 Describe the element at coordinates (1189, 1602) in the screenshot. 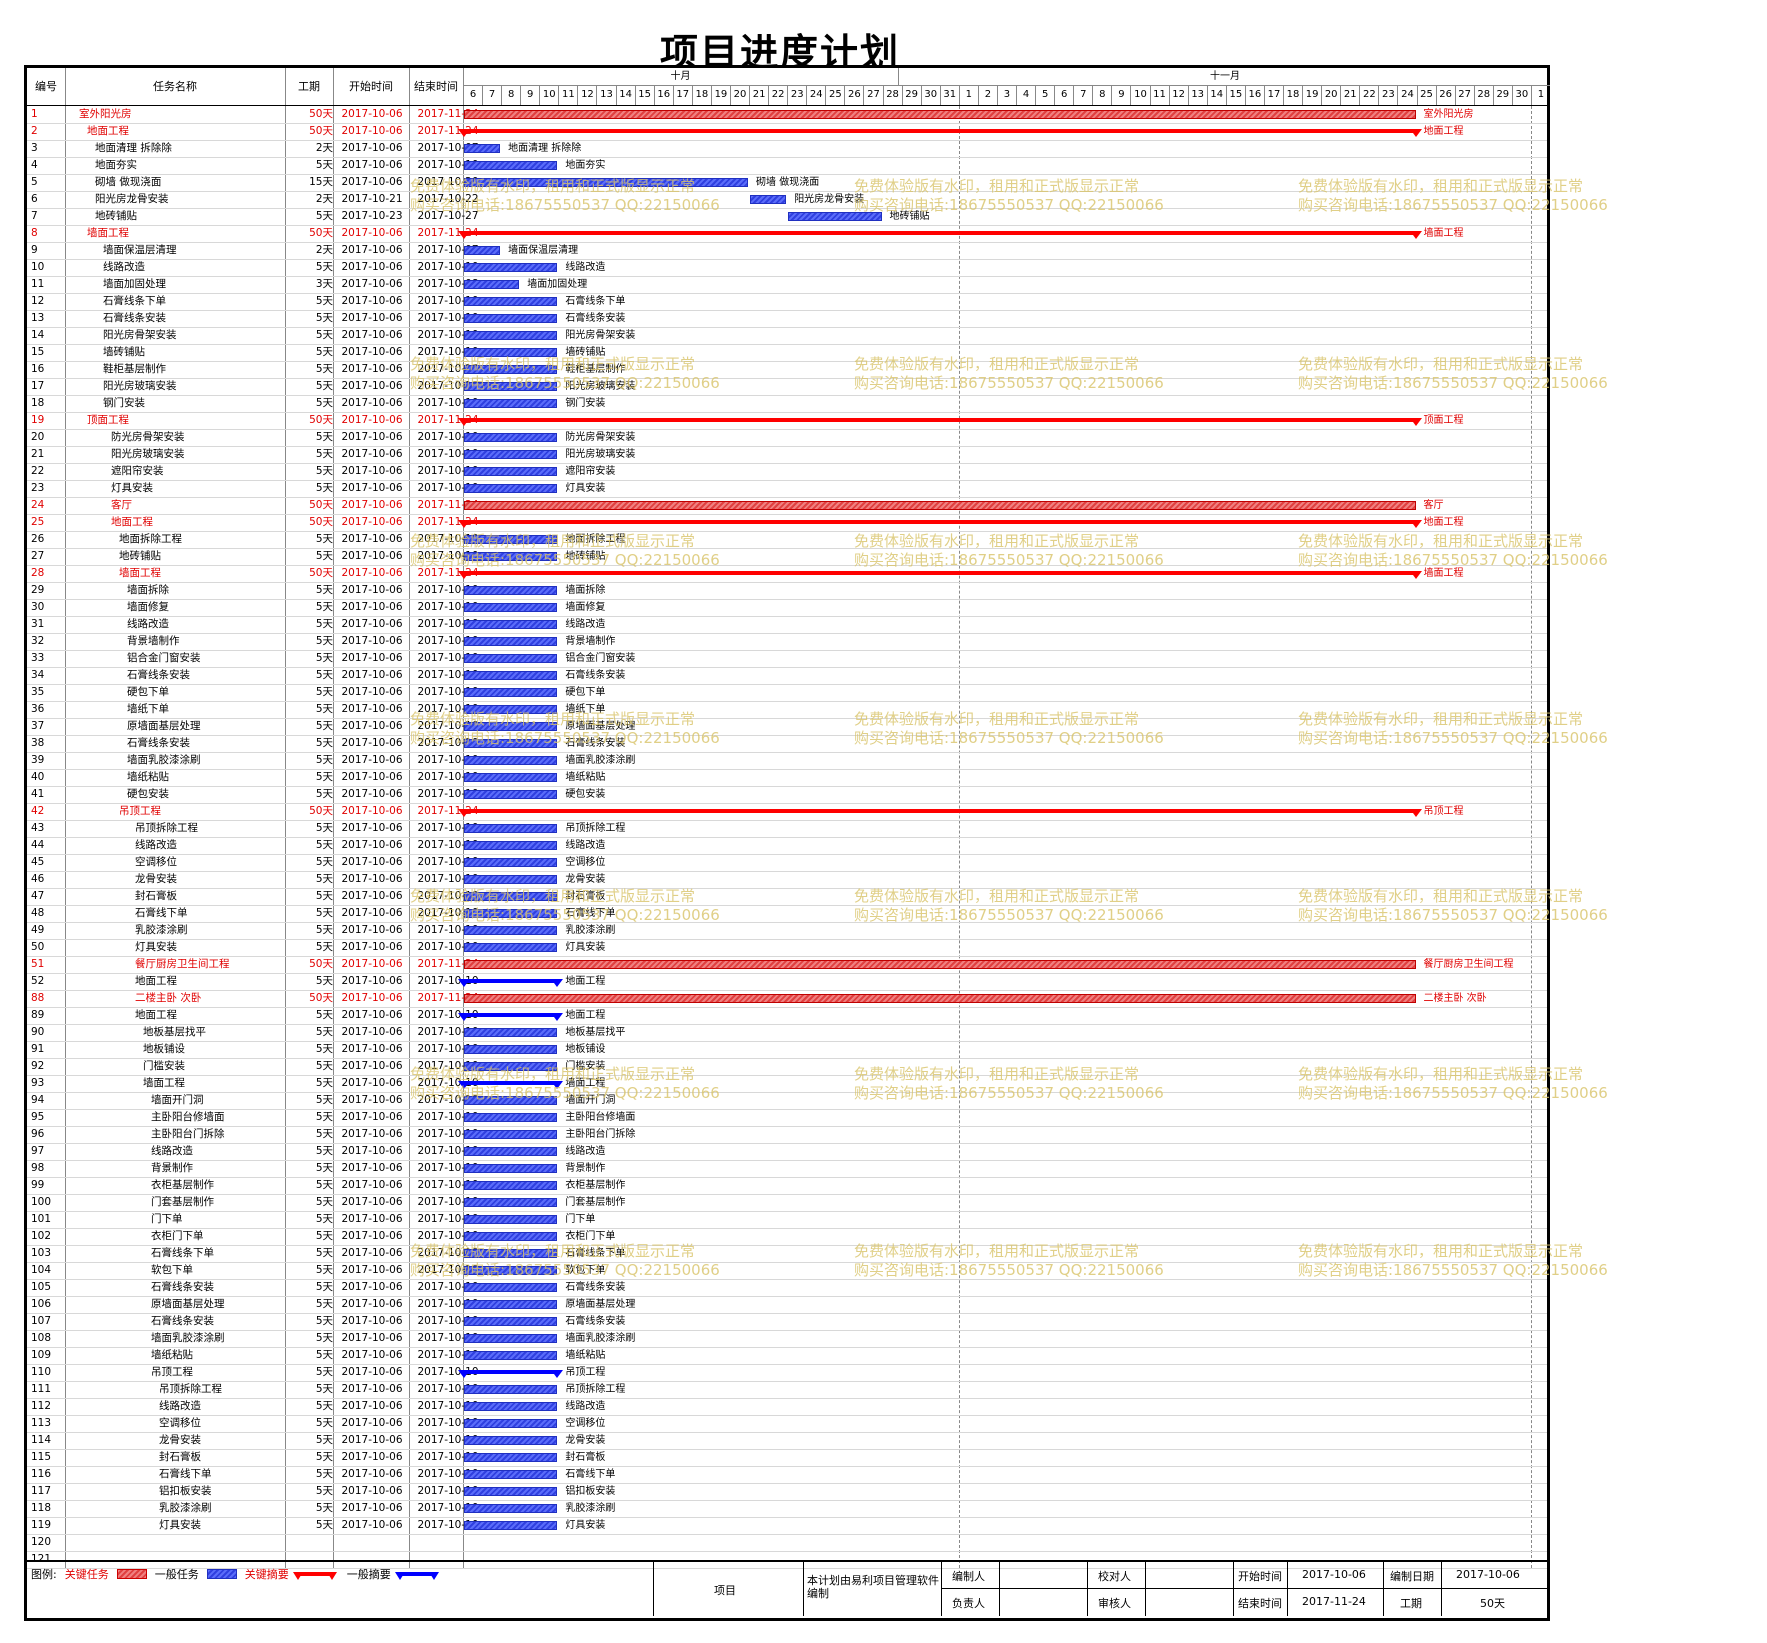

I see `footer-reviewer-value` at that location.